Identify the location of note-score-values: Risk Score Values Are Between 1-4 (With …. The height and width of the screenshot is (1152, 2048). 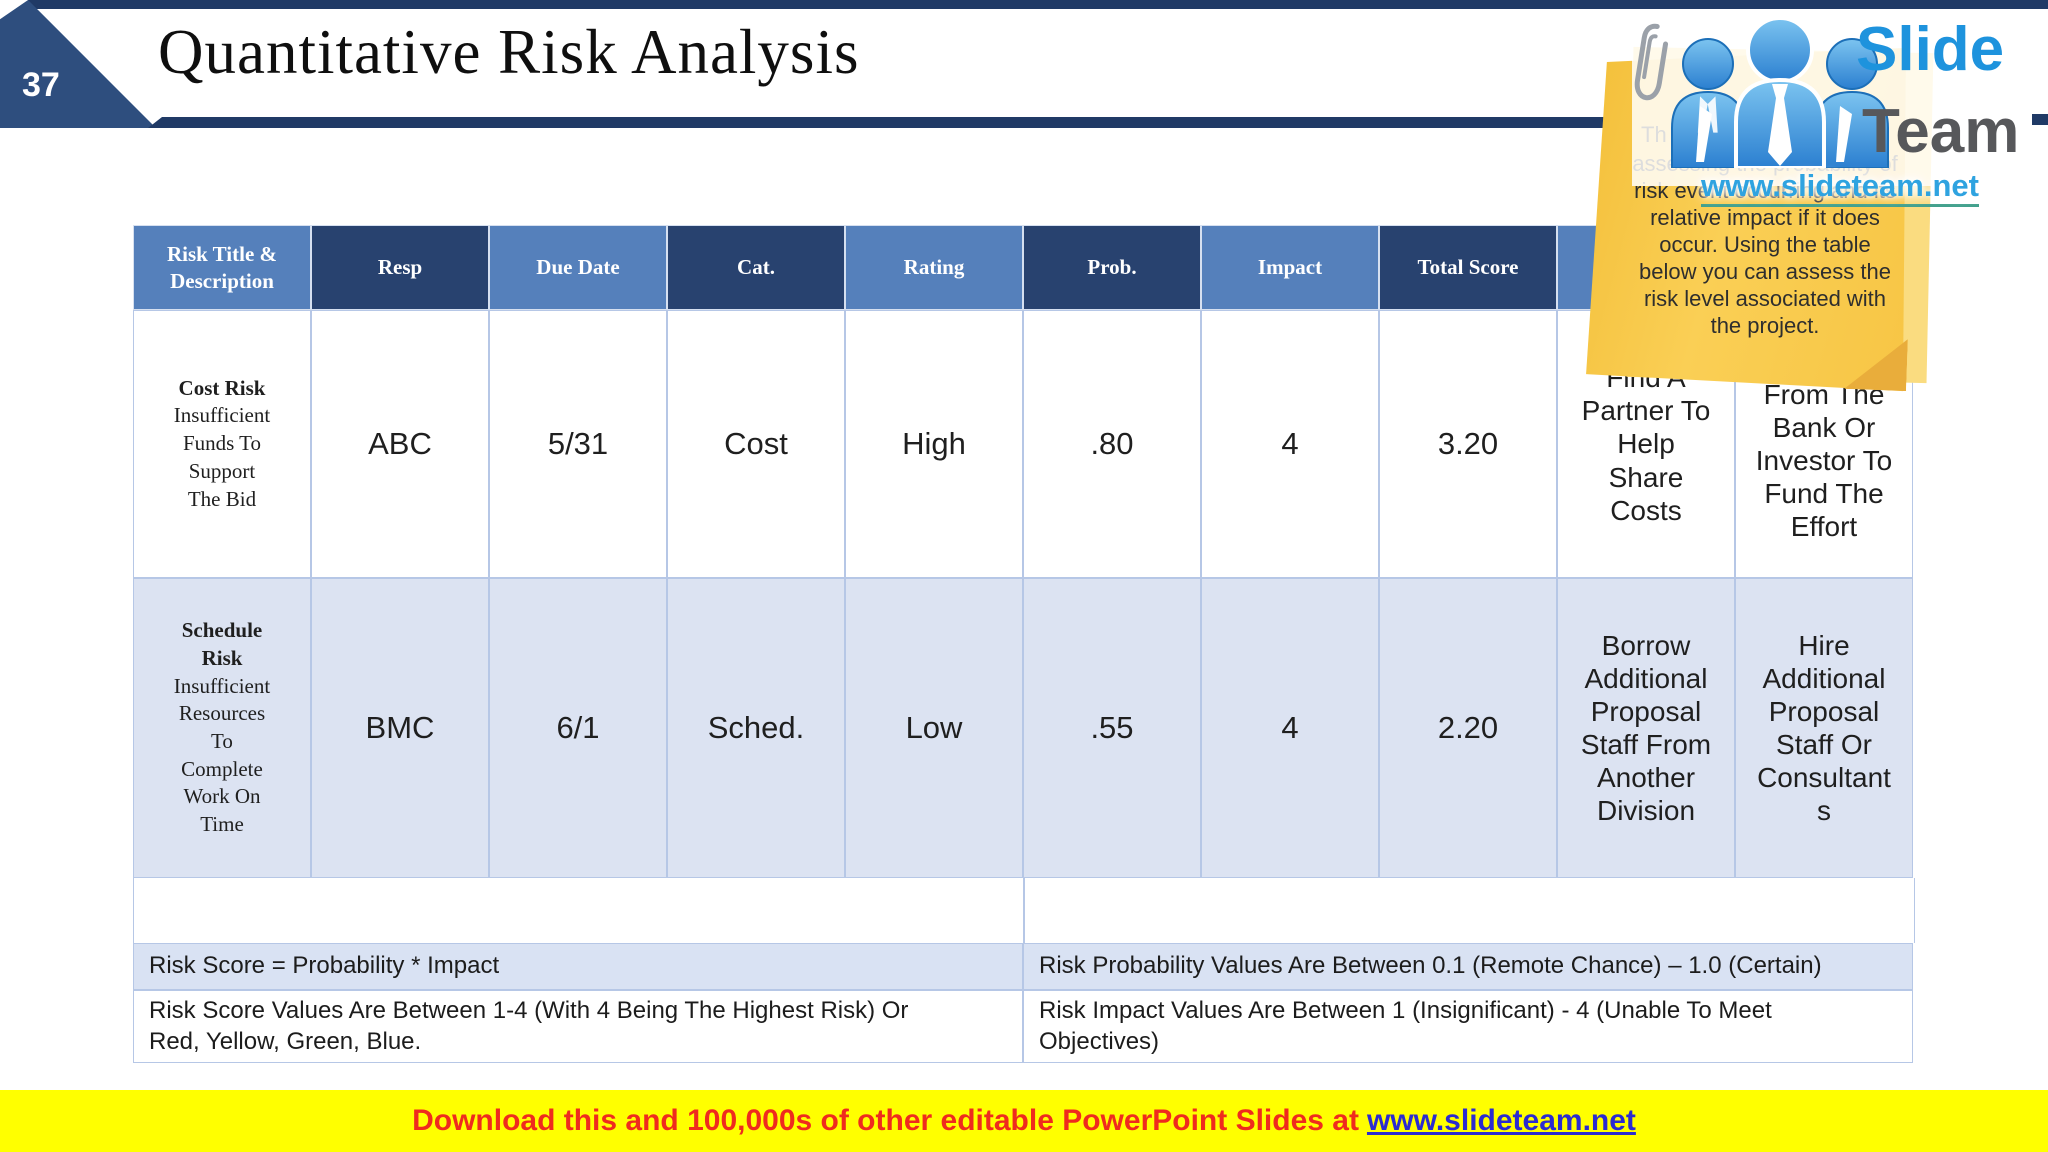
(578, 1026).